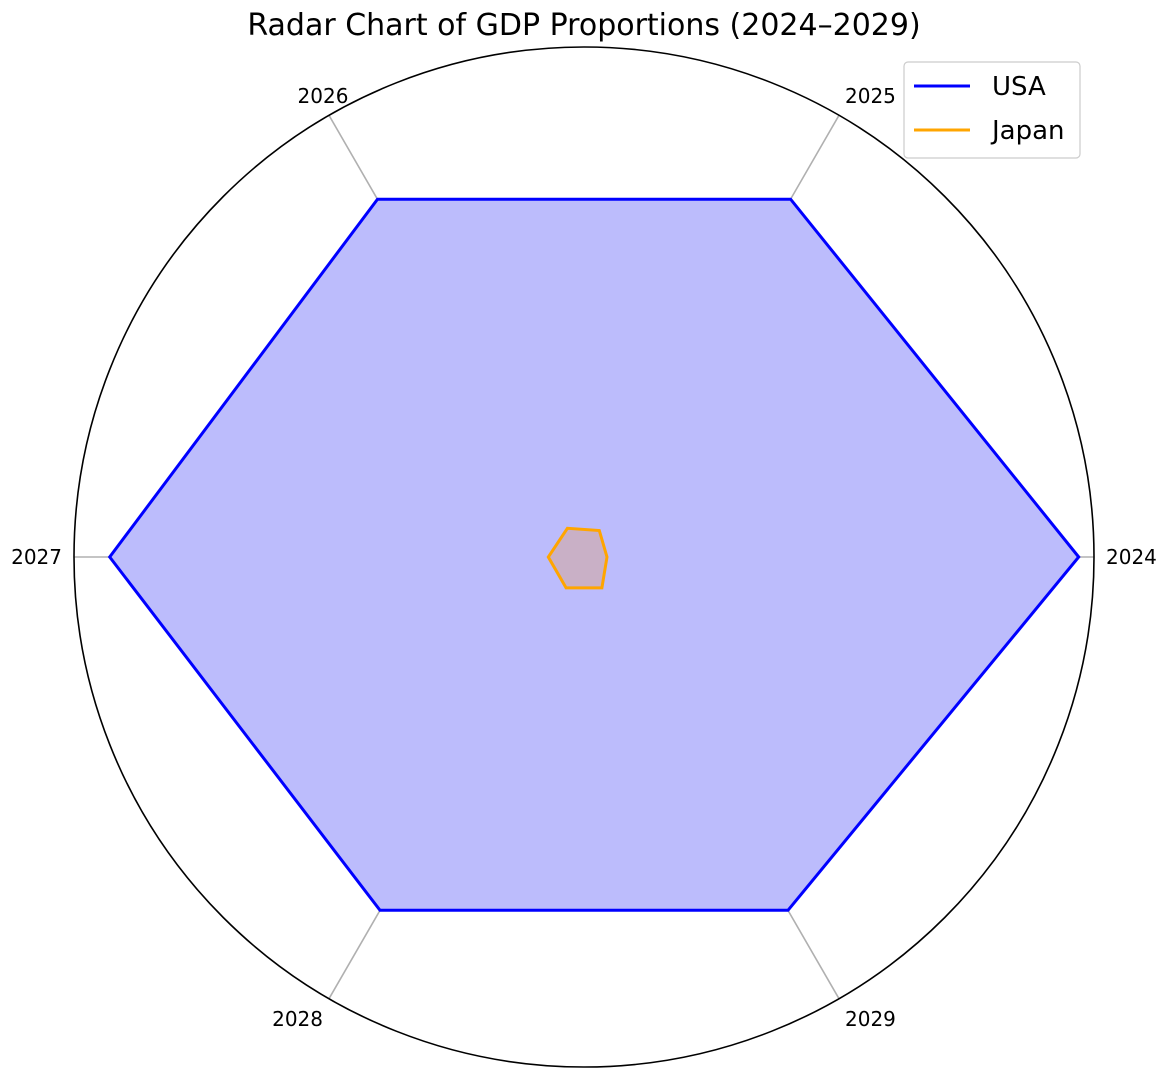  What do you see at coordinates (992, 110) in the screenshot?
I see `legend: USA Japan` at bounding box center [992, 110].